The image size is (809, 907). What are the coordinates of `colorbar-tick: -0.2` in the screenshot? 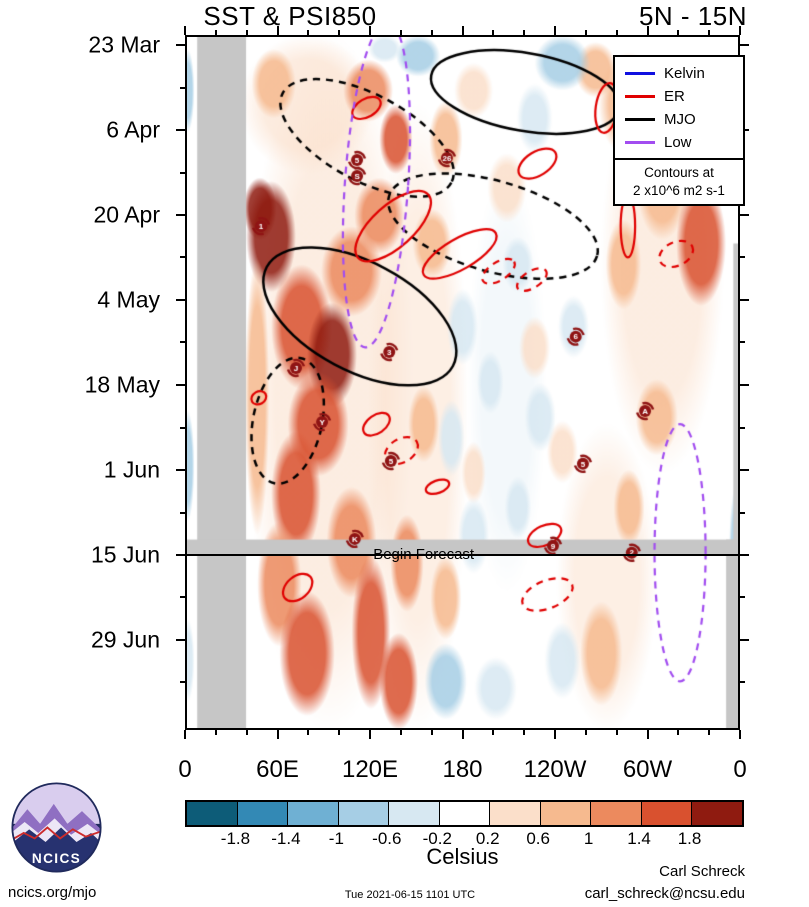 It's located at (437, 838).